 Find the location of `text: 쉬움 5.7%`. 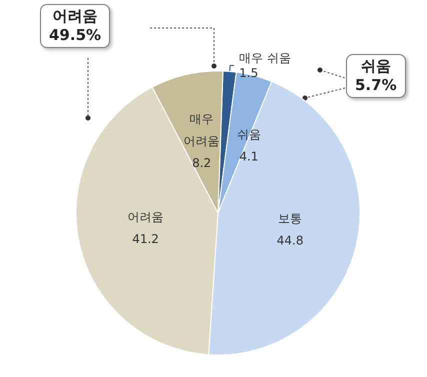

text: 쉬움 5.7% is located at coordinates (376, 76).